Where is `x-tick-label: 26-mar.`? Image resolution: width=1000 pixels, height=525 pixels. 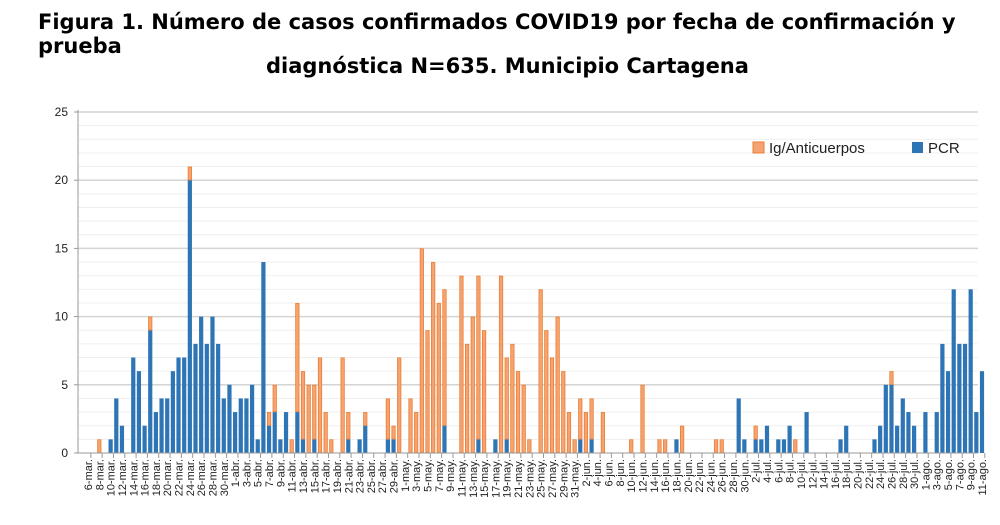
x-tick-label: 26-mar. is located at coordinates (202, 477).